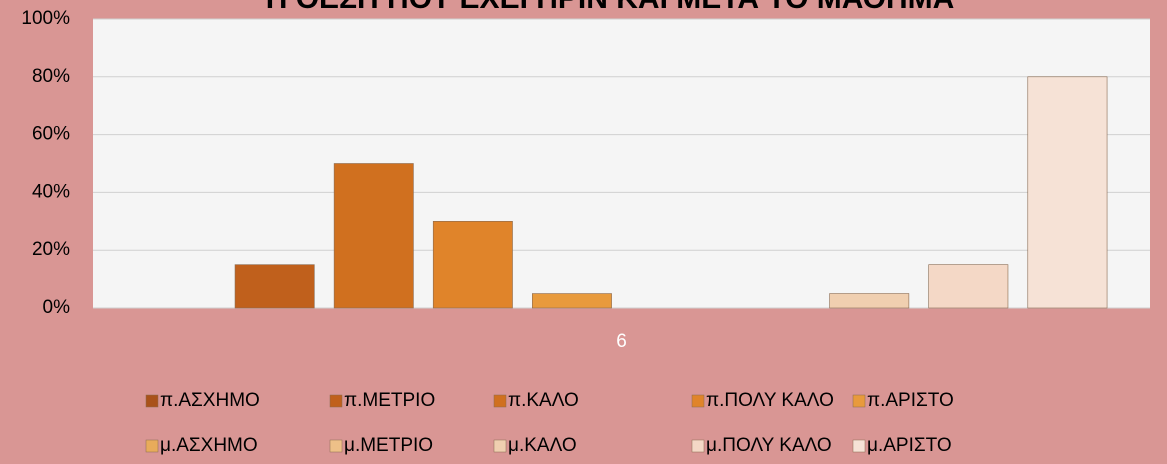 This screenshot has height=464, width=1167. I want to click on y-tick-label: 100%, so click(45, 18).